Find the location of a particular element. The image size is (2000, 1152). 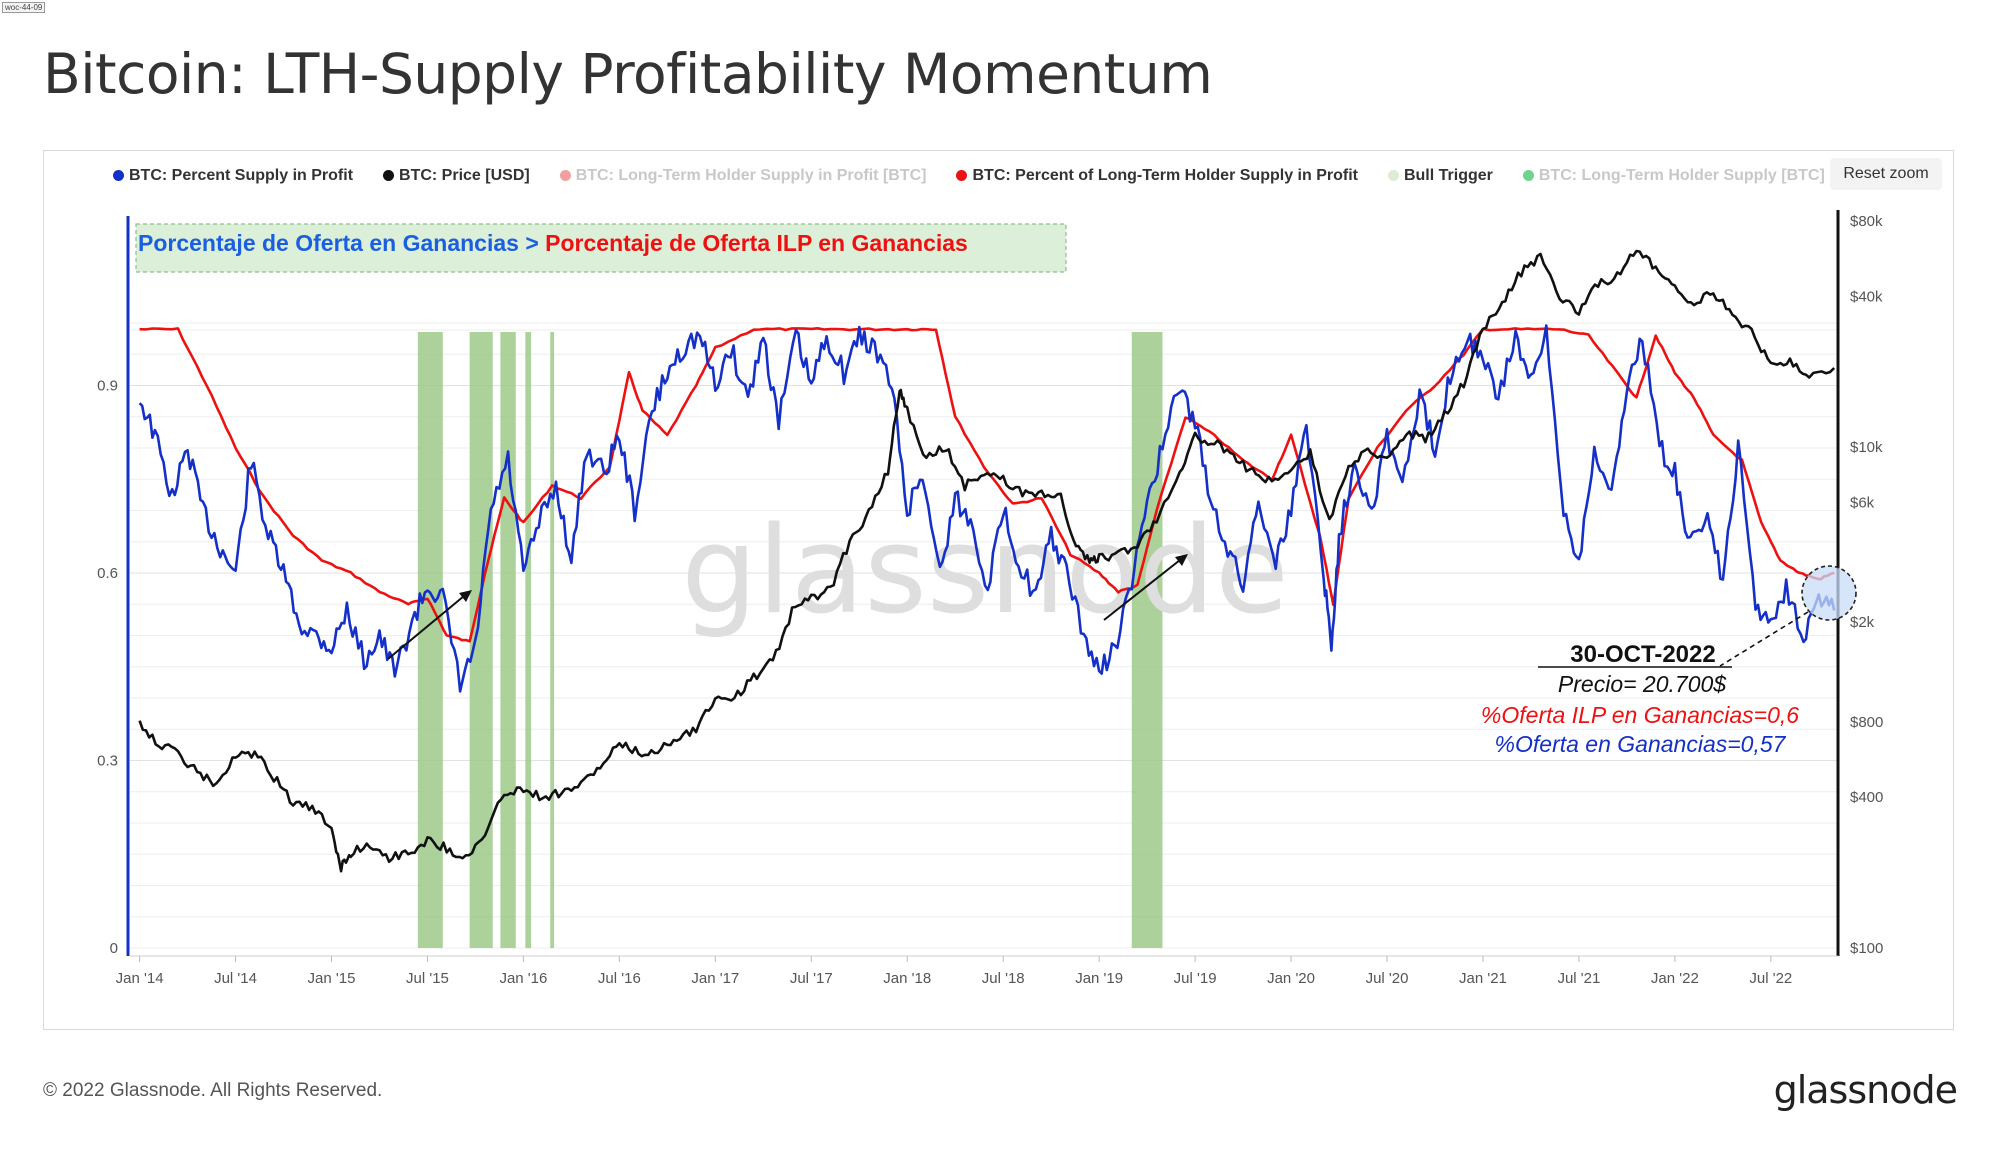

band-label-part: Porcentaje de Oferta ILP en Ganancias is located at coordinates (756, 243).